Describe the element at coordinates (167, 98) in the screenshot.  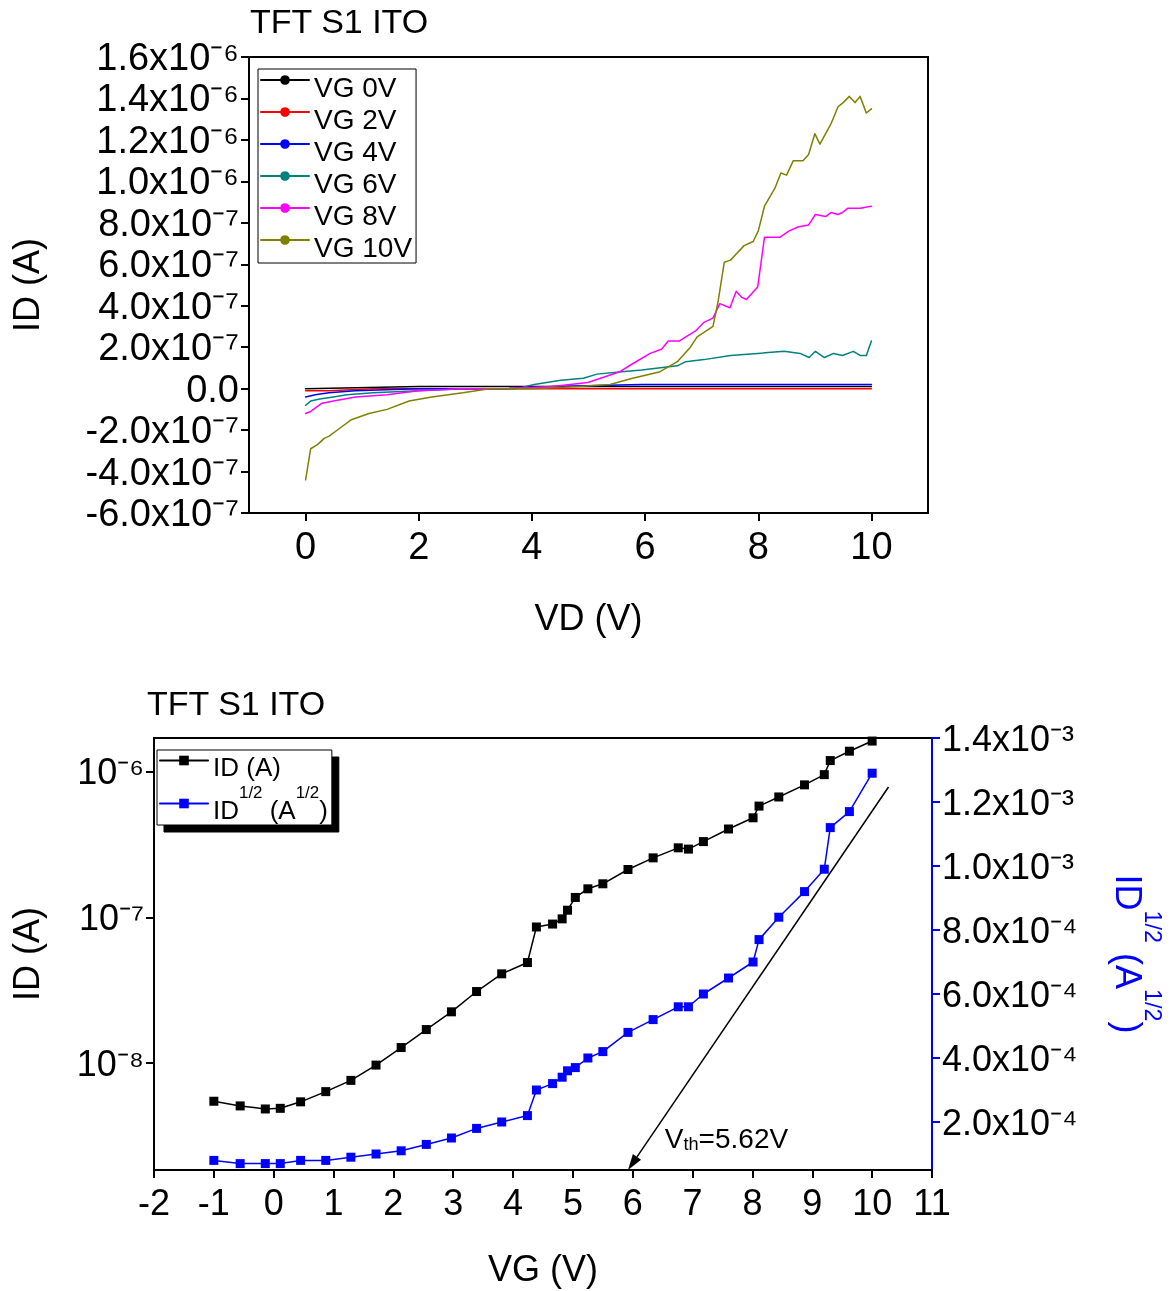
I see `y-tick-label: 1.4x10⁻⁶` at that location.